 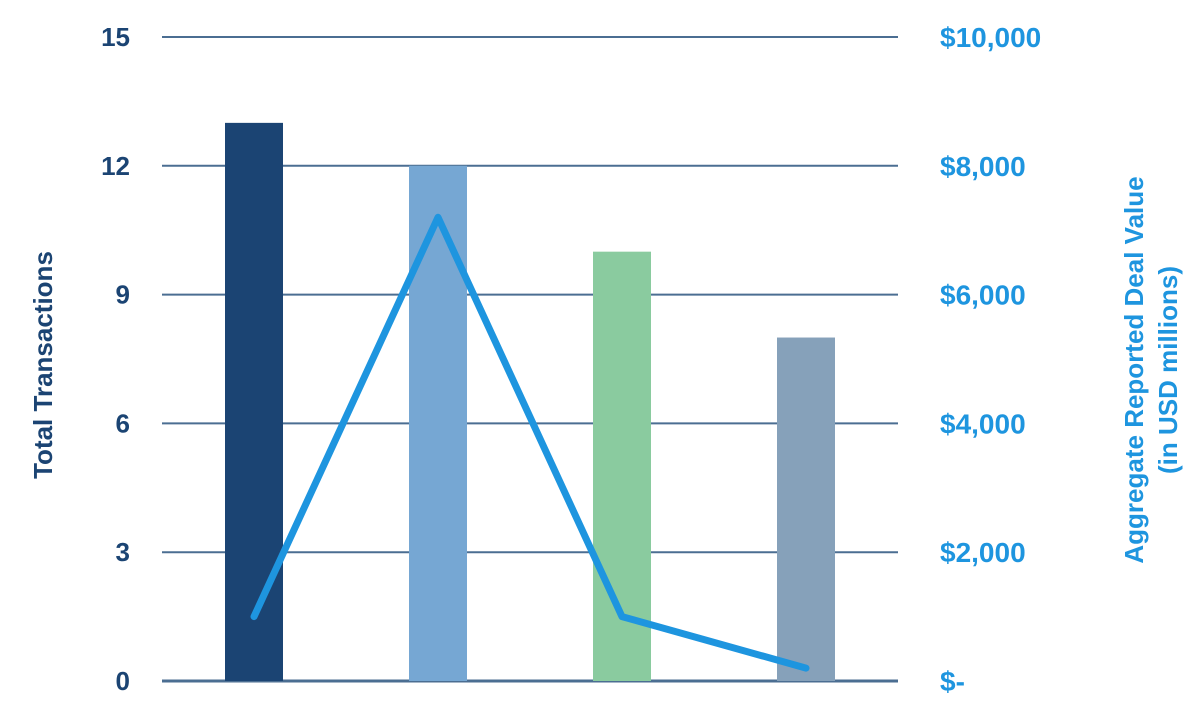 I want to click on left-tick-label: 9, so click(x=123, y=295).